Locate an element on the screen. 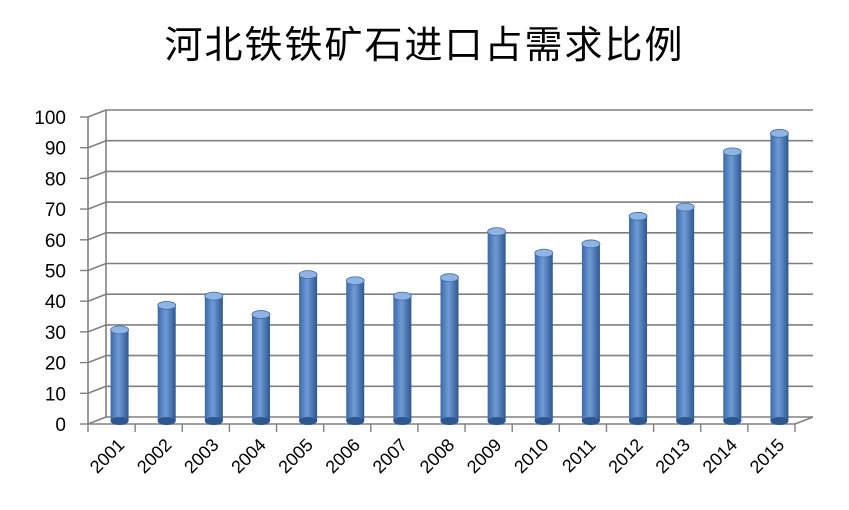 The height and width of the screenshot is (510, 849). bar-2011 is located at coordinates (591, 332).